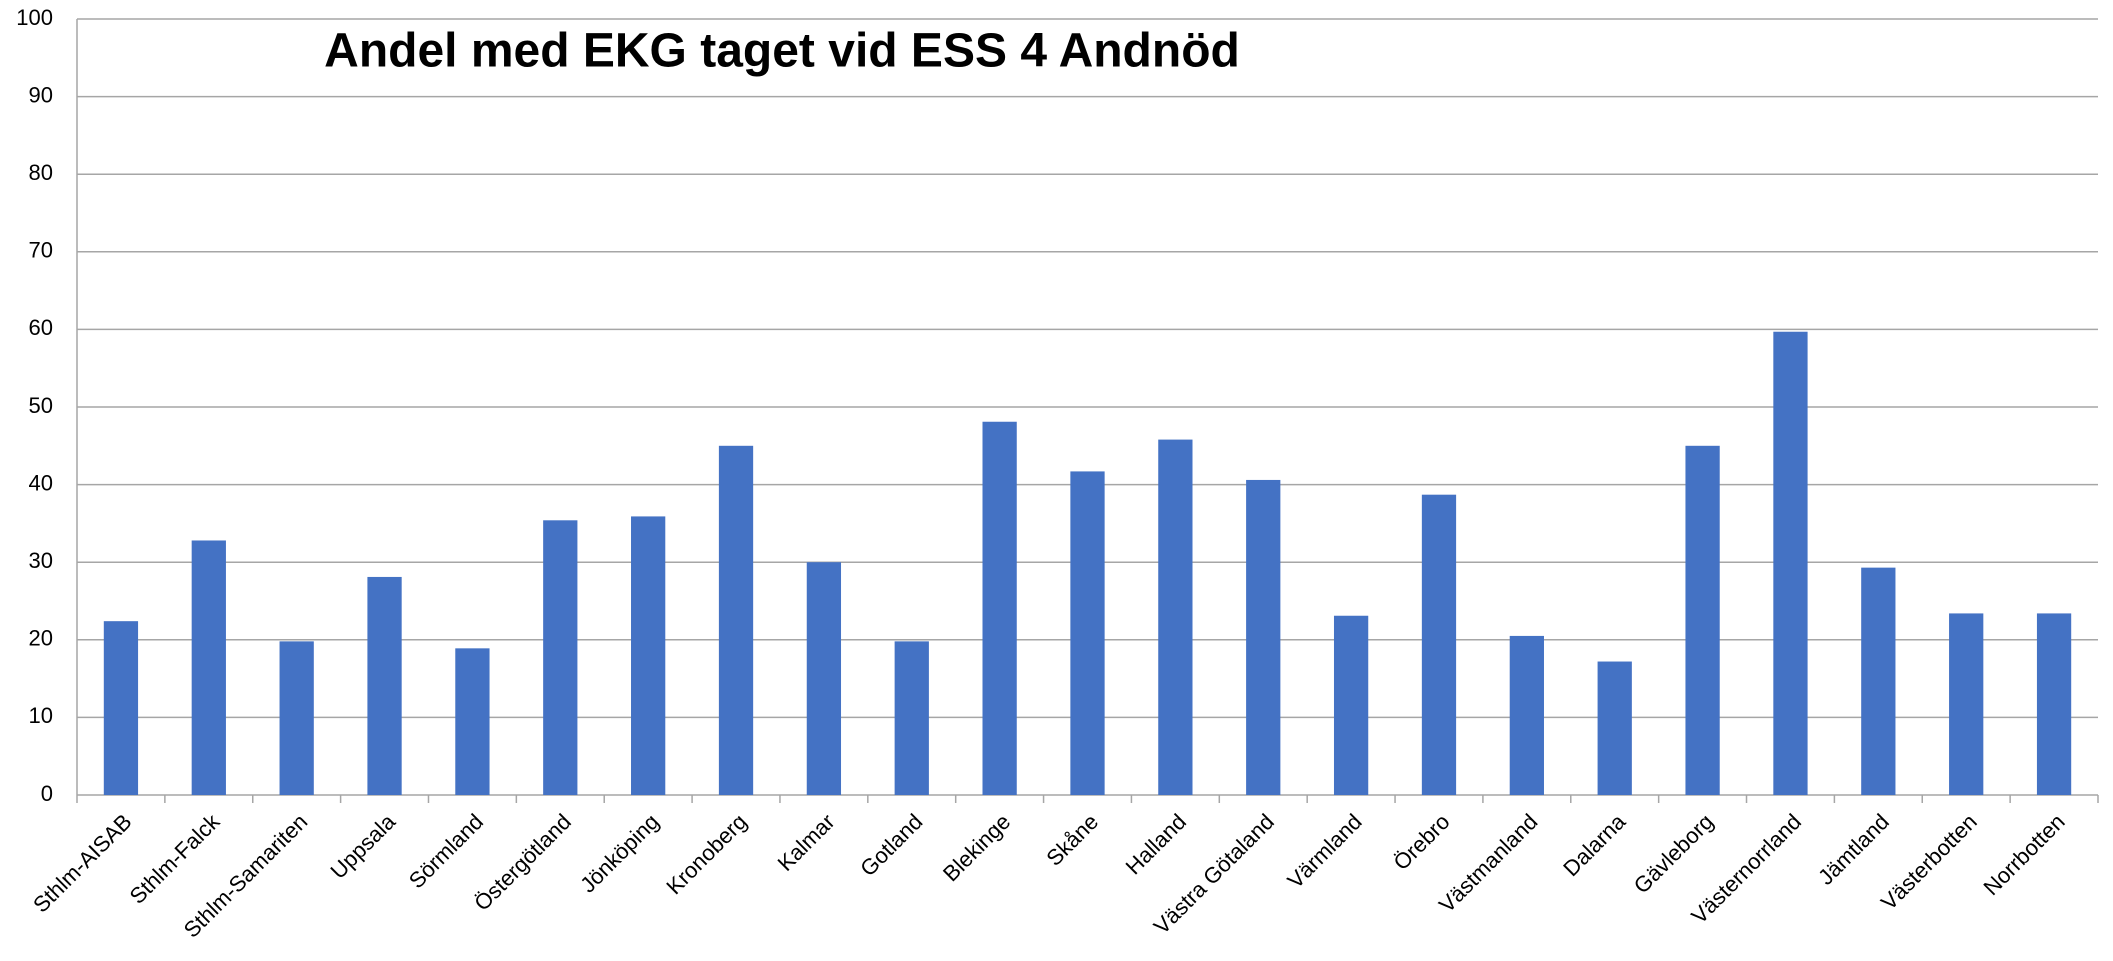 This screenshot has width=2113, height=961. What do you see at coordinates (976, 847) in the screenshot?
I see `x-tick-label: Blekinge` at bounding box center [976, 847].